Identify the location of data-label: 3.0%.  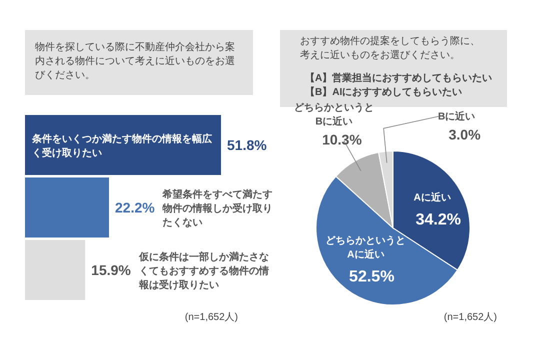
(465, 134).